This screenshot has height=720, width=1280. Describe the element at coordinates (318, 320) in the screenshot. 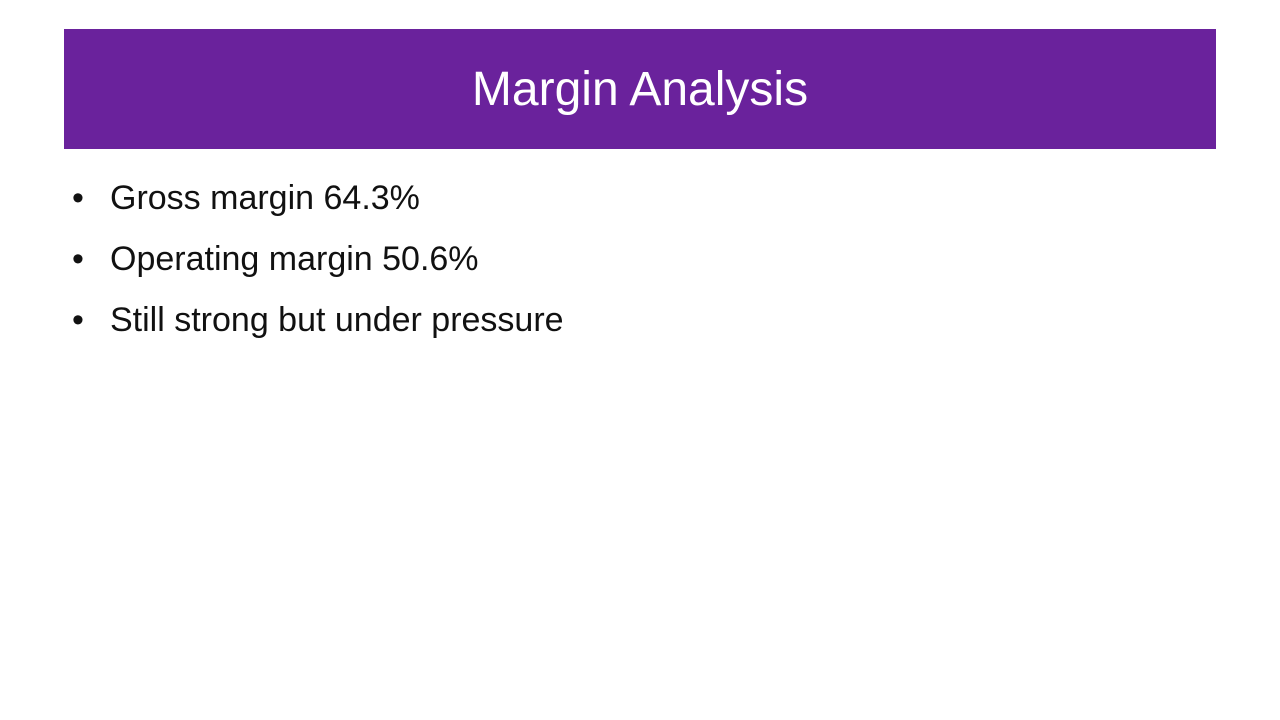

I see `bullet: Still strong but under pressure` at that location.